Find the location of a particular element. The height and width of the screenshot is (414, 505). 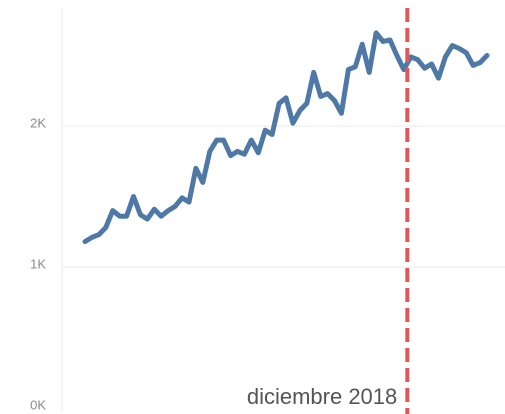

y-tick-label: 0K is located at coordinates (38, 404).